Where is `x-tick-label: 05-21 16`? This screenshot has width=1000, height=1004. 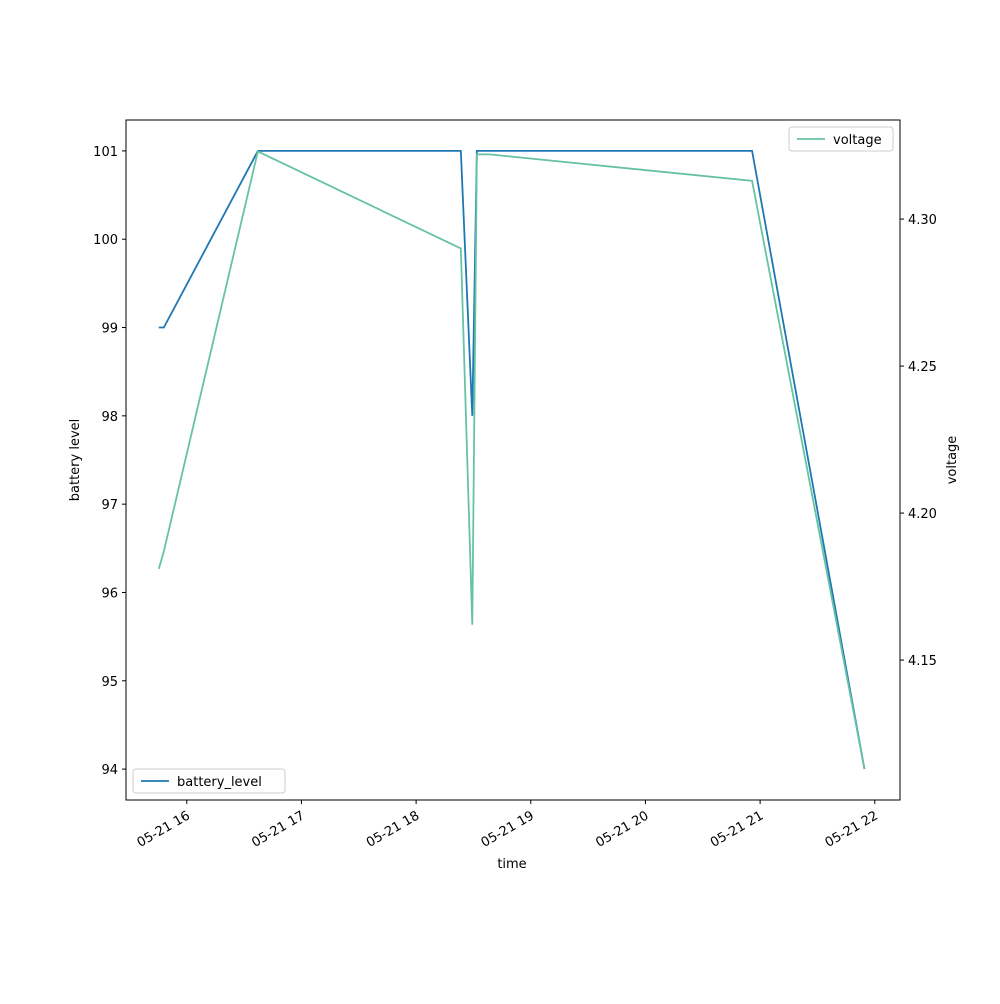 x-tick-label: 05-21 16 is located at coordinates (164, 829).